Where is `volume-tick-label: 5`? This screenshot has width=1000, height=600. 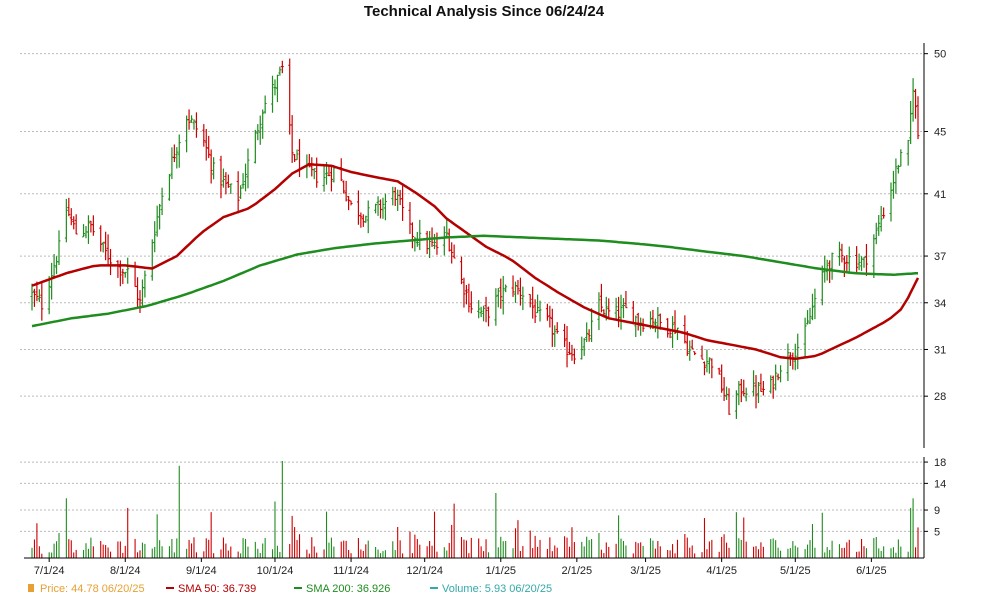
volume-tick-label: 5 is located at coordinates (937, 532).